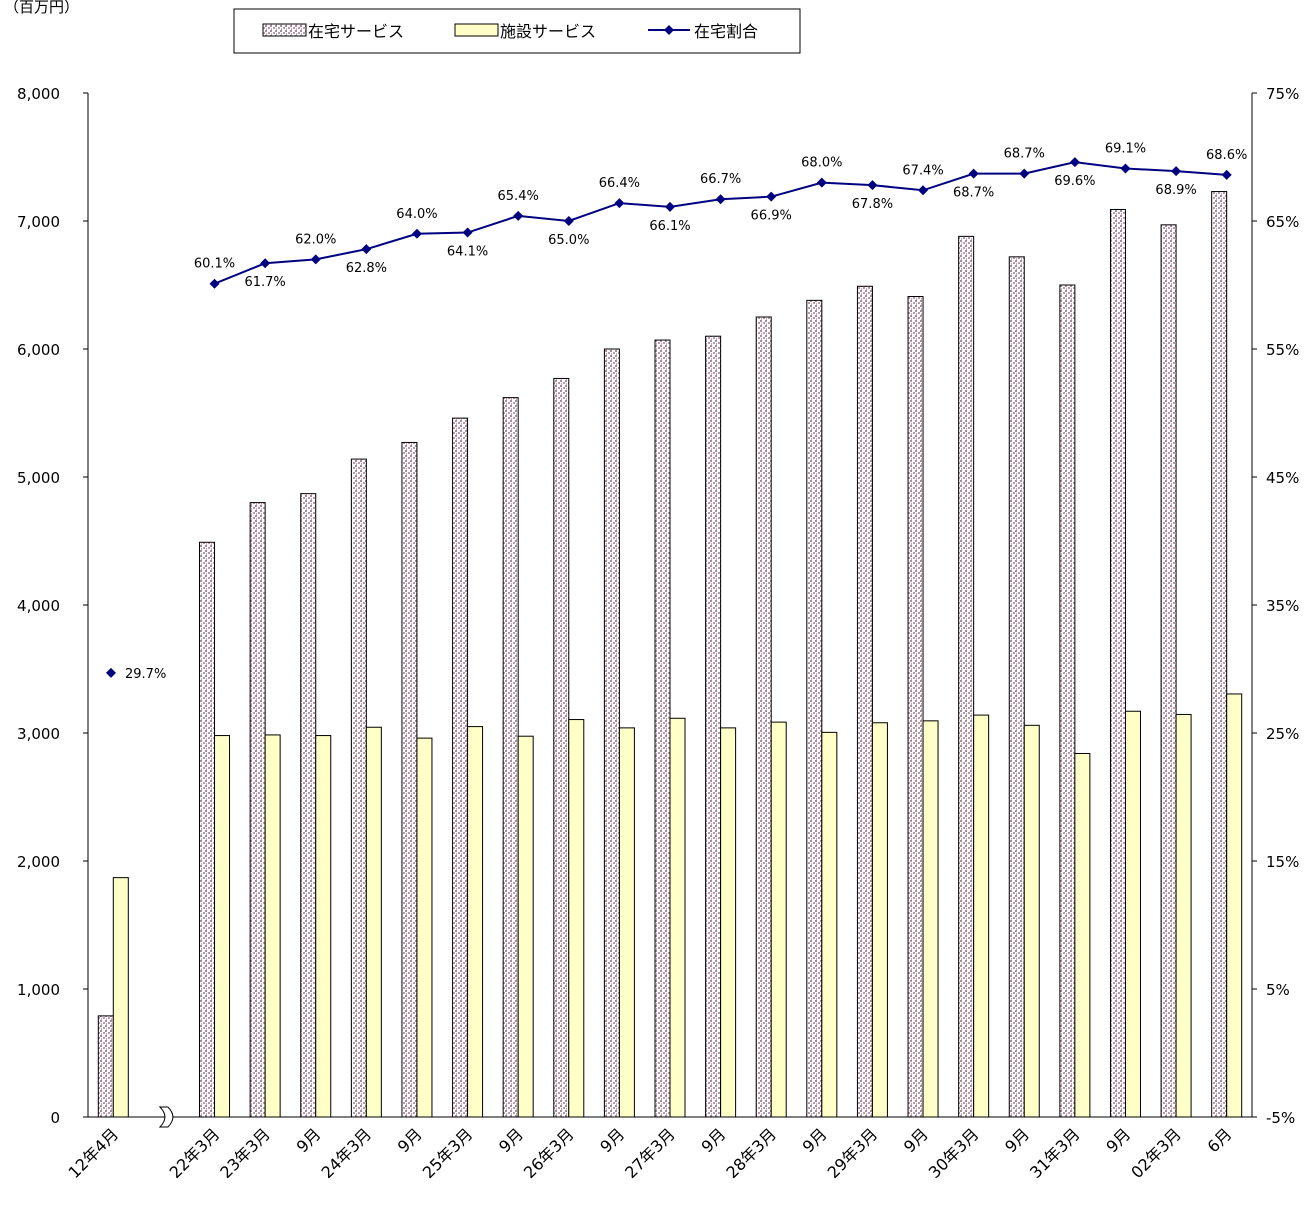 The image size is (1316, 1209). Describe the element at coordinates (166, 1117) in the screenshot. I see `axis-break-symbol` at that location.